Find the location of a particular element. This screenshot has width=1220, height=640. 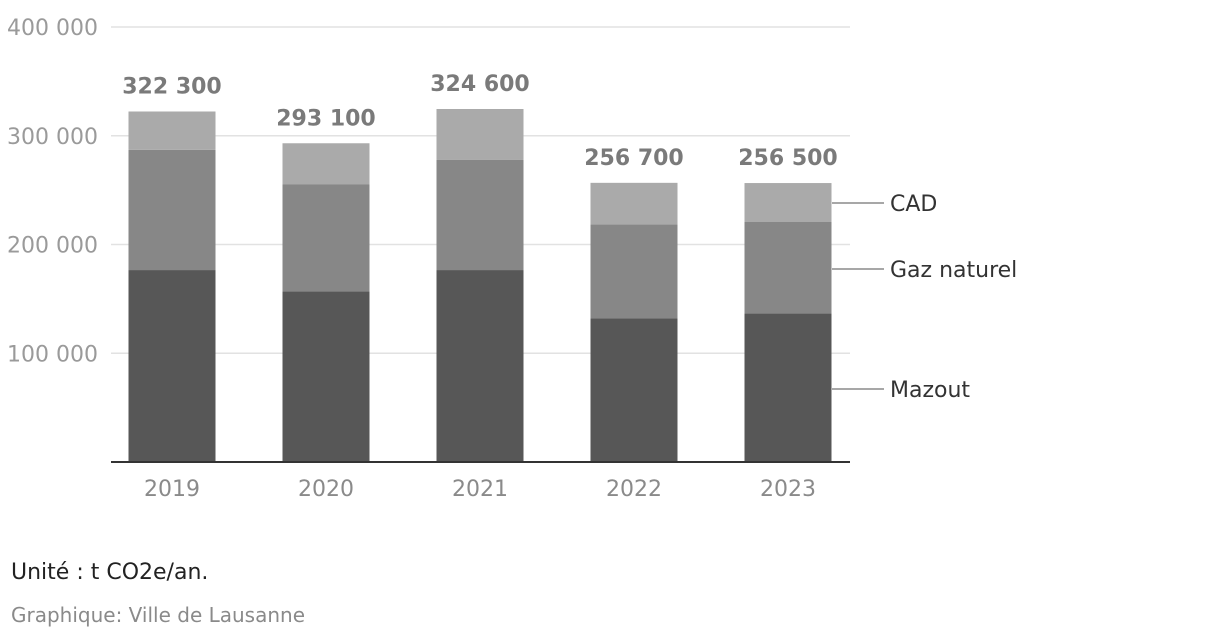

total-labels: 322 300 293 100 324 600 256 700 256 500 is located at coordinates (480, 121).